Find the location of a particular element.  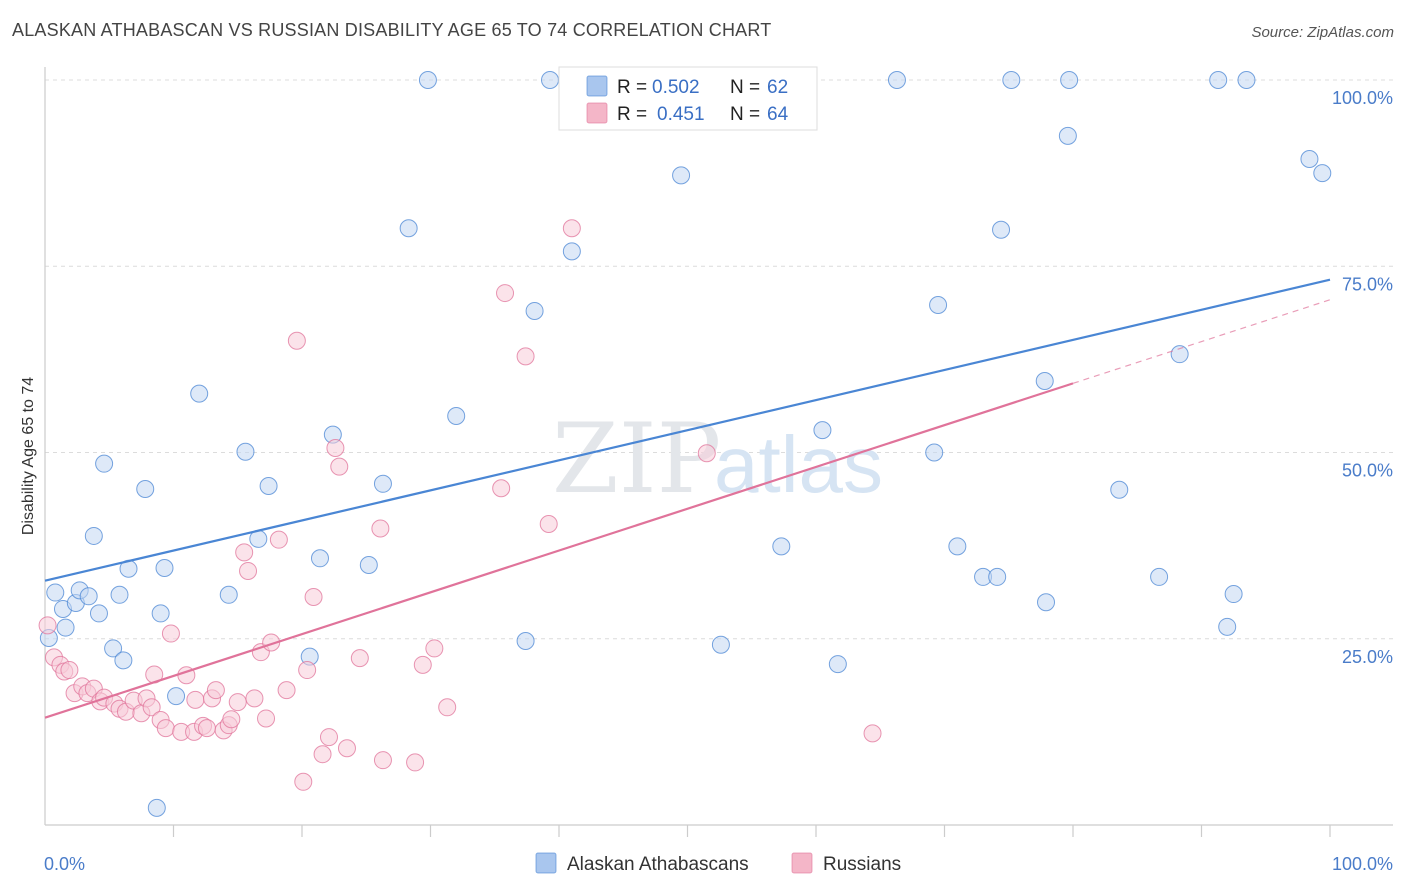

legend-swatch-russians is located at coordinates (597, 113).